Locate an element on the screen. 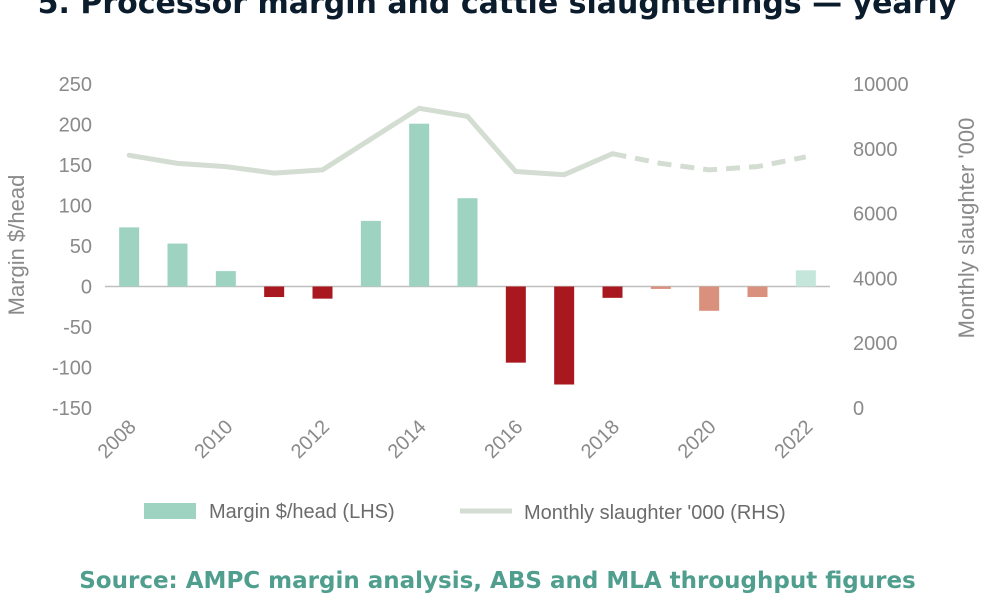 The image size is (995, 600). x-tick-label: 2018 is located at coordinates (600, 439).